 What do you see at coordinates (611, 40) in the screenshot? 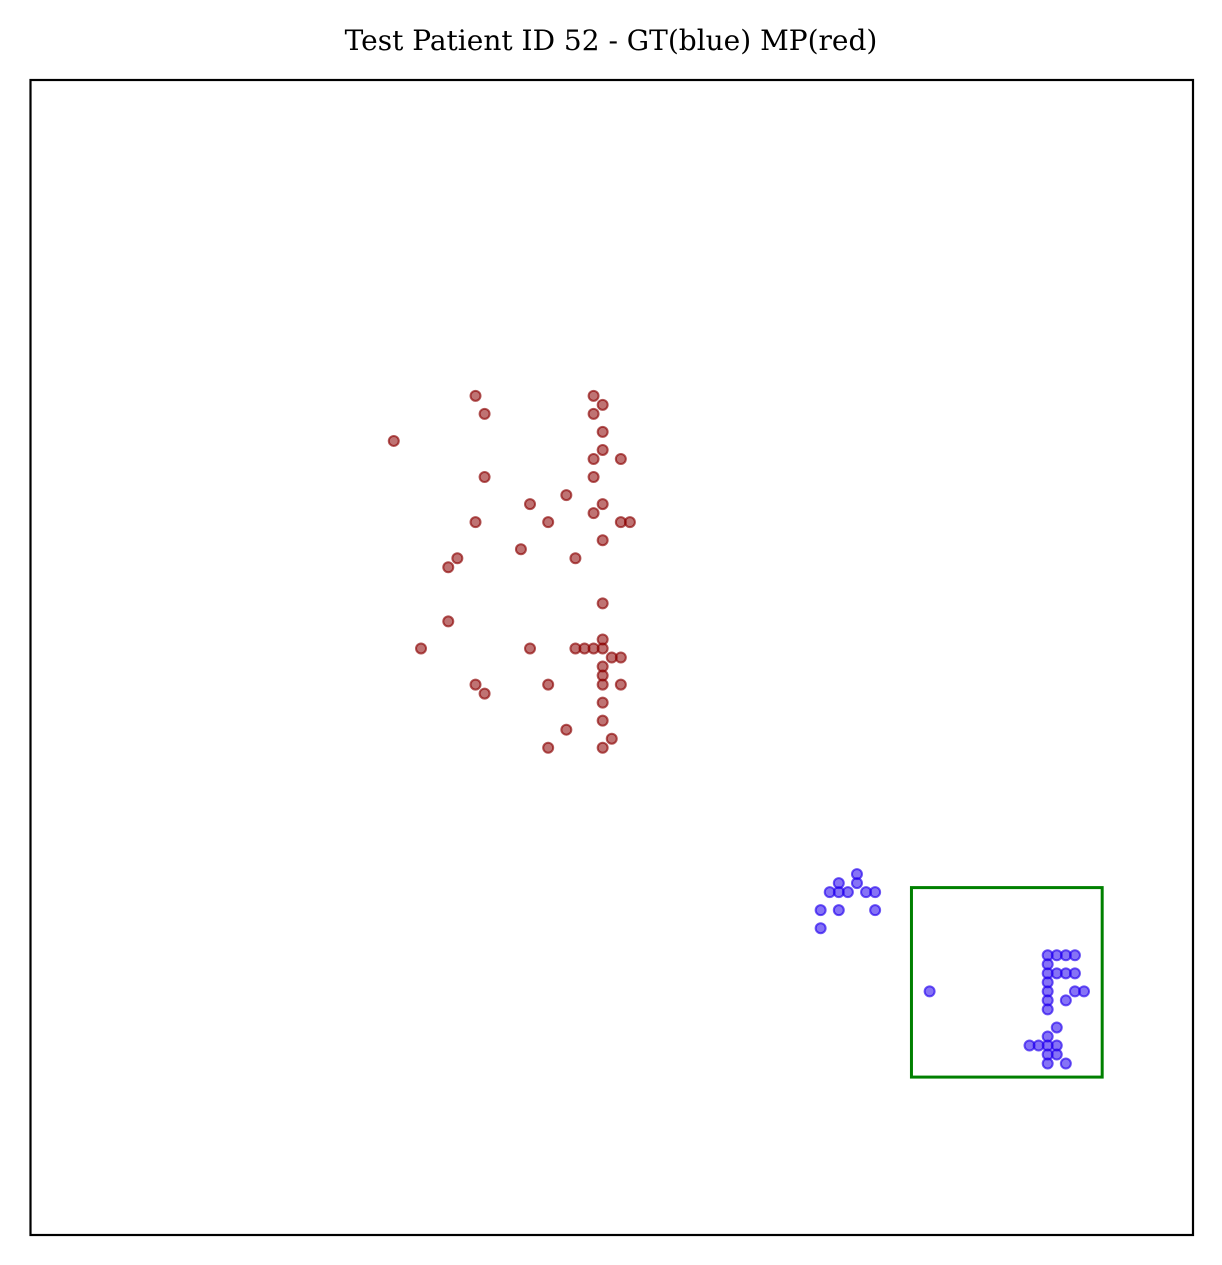
I see `chart-title: Test Patient ID 52 - GT(blue) MP(red)` at bounding box center [611, 40].